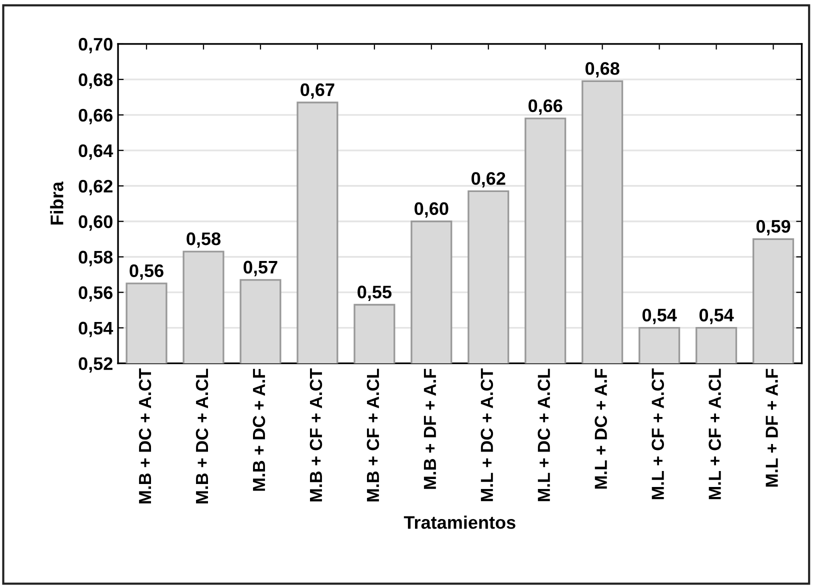  Describe the element at coordinates (95, 116) in the screenshot. I see `y-tick-label: 0,66` at that location.